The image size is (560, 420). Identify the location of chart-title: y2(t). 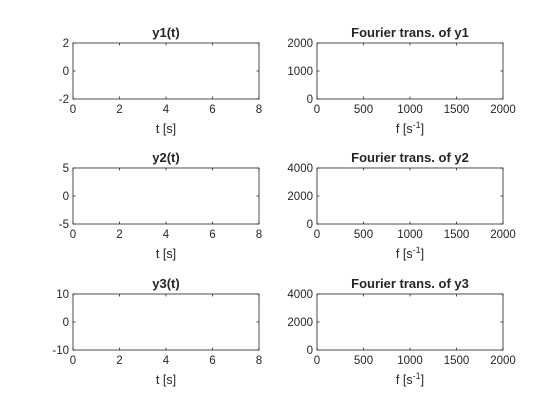
(165, 157).